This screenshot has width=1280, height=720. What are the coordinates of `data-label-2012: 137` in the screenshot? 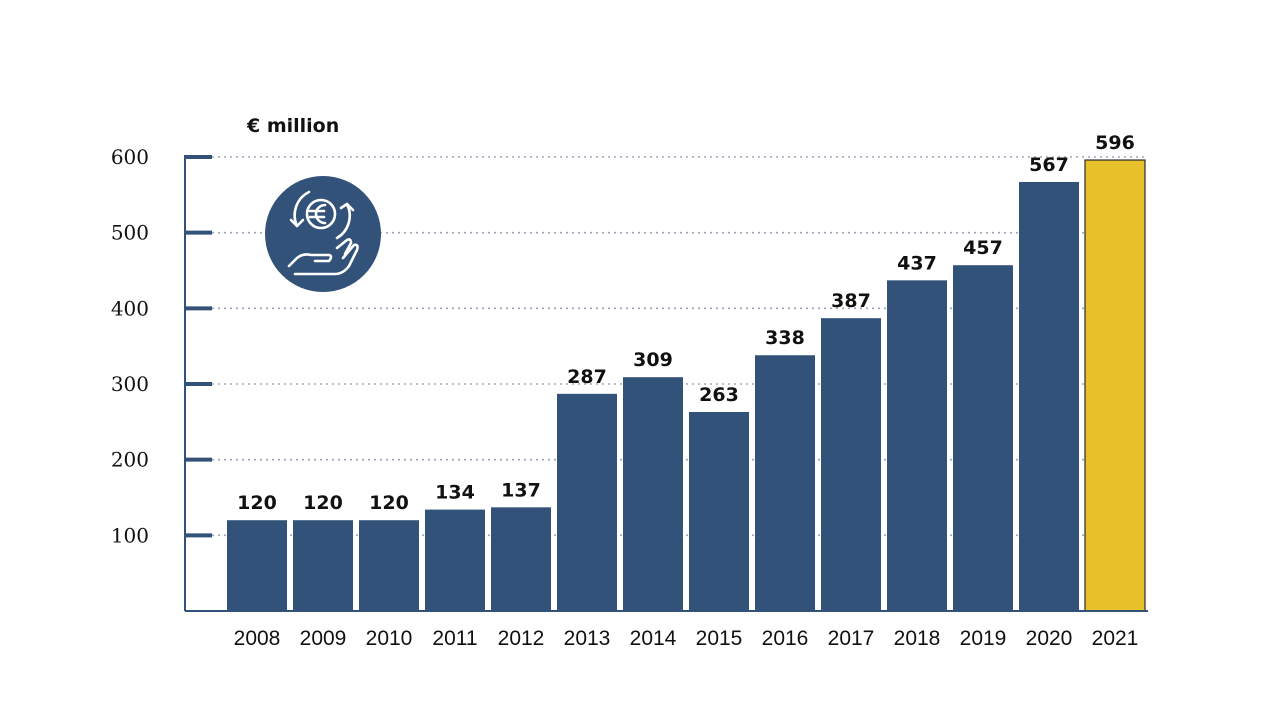 It's located at (521, 490).